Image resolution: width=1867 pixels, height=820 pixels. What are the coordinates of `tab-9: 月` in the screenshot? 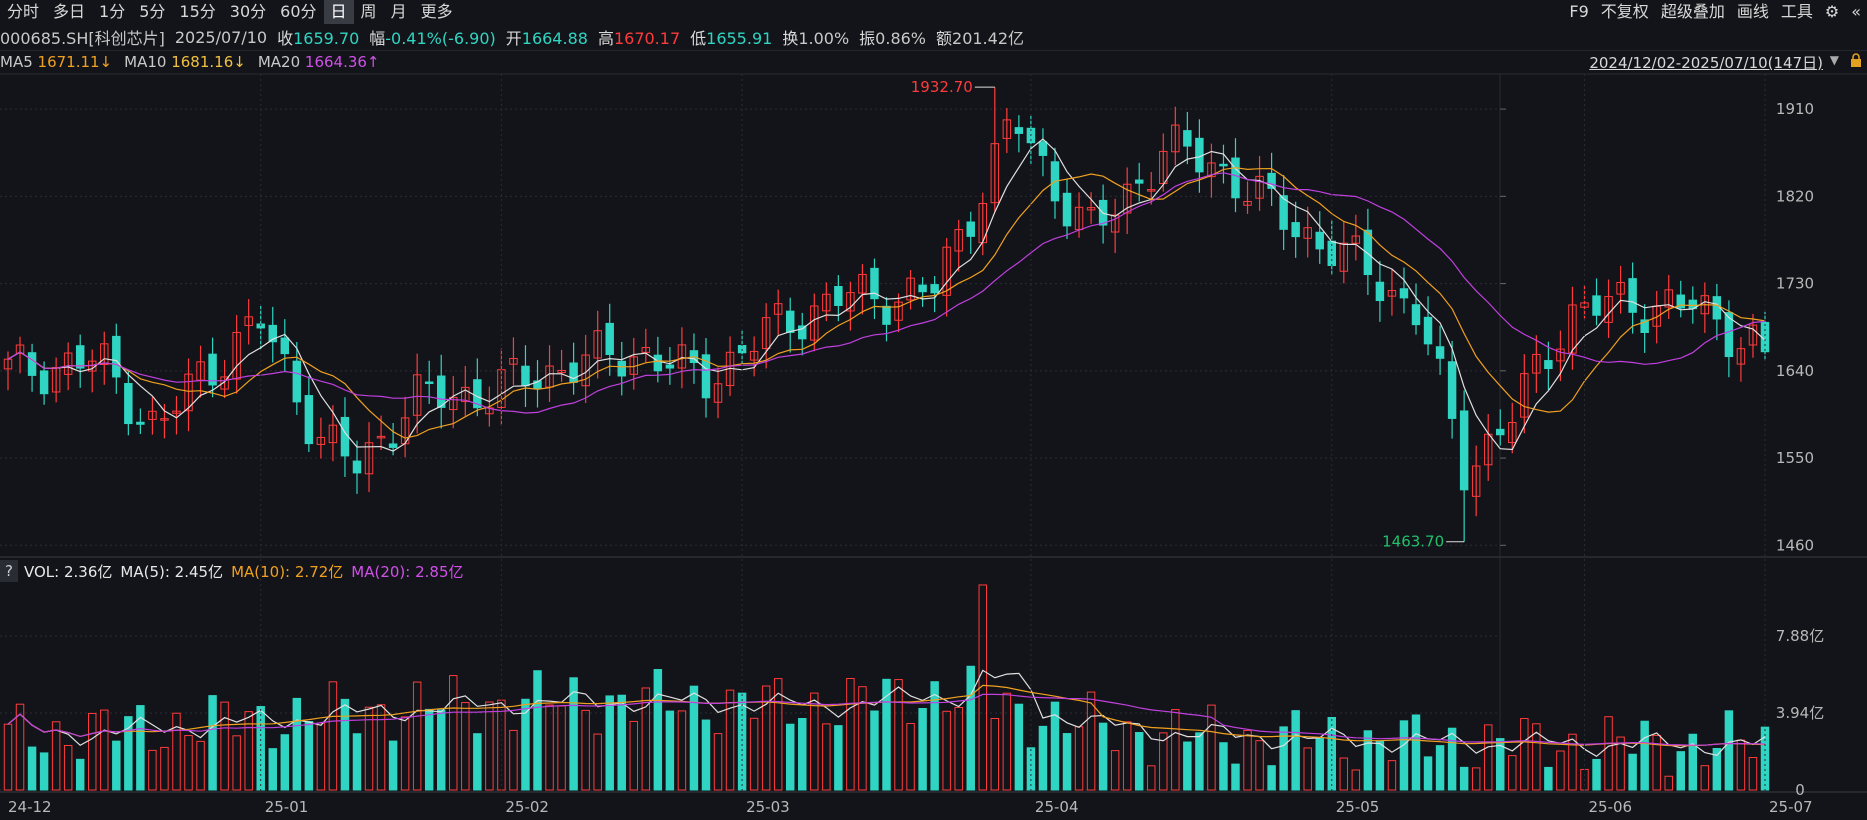 It's located at (398, 11).